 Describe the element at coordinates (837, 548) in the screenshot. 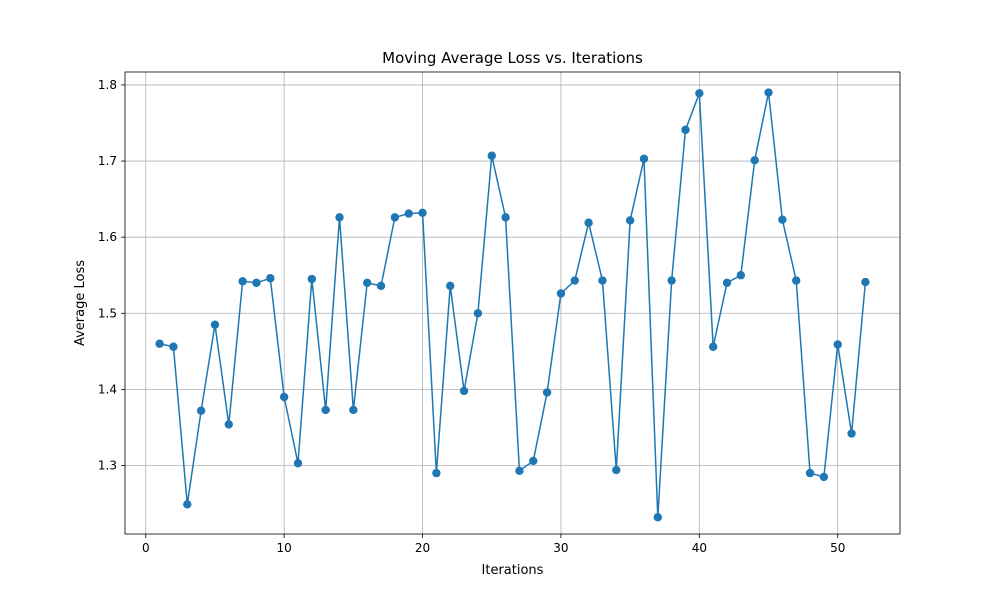

I see `x-tick-label: 50` at that location.